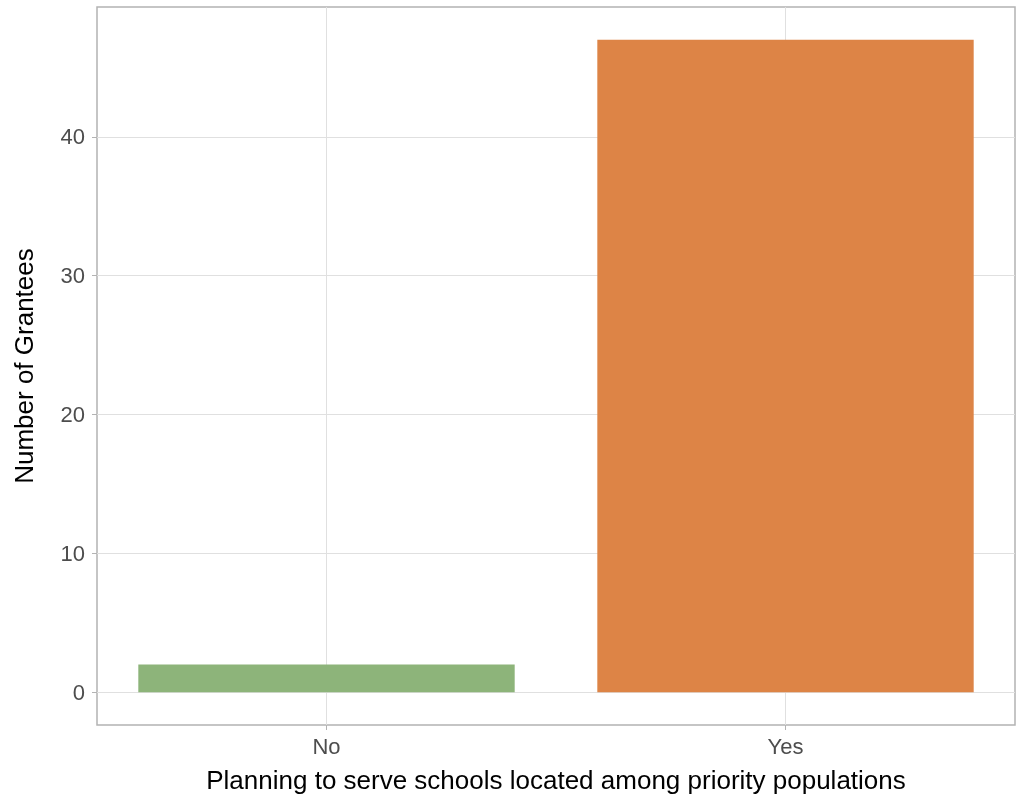 The image size is (1024, 807). What do you see at coordinates (24, 366) in the screenshot?
I see `y-axis-title: Number of Grantees` at bounding box center [24, 366].